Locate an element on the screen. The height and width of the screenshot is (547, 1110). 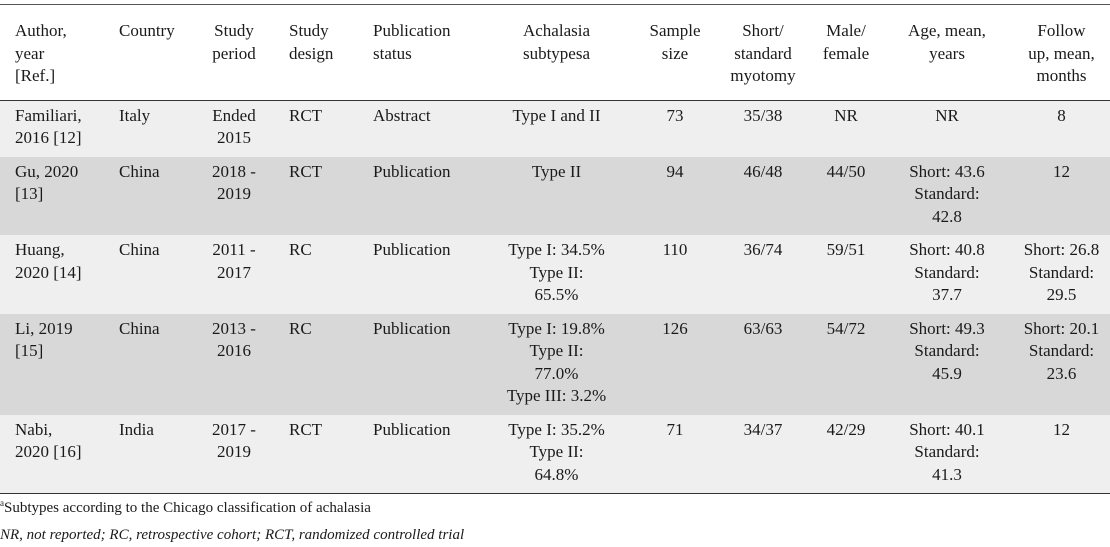
cell-line: 37.7 is located at coordinates (947, 294).